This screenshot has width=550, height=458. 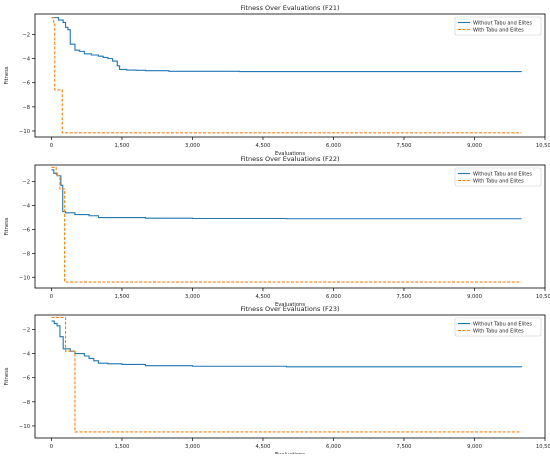 I want to click on chart-title: Fitness Over Evaluations (F21), so click(x=289, y=8).